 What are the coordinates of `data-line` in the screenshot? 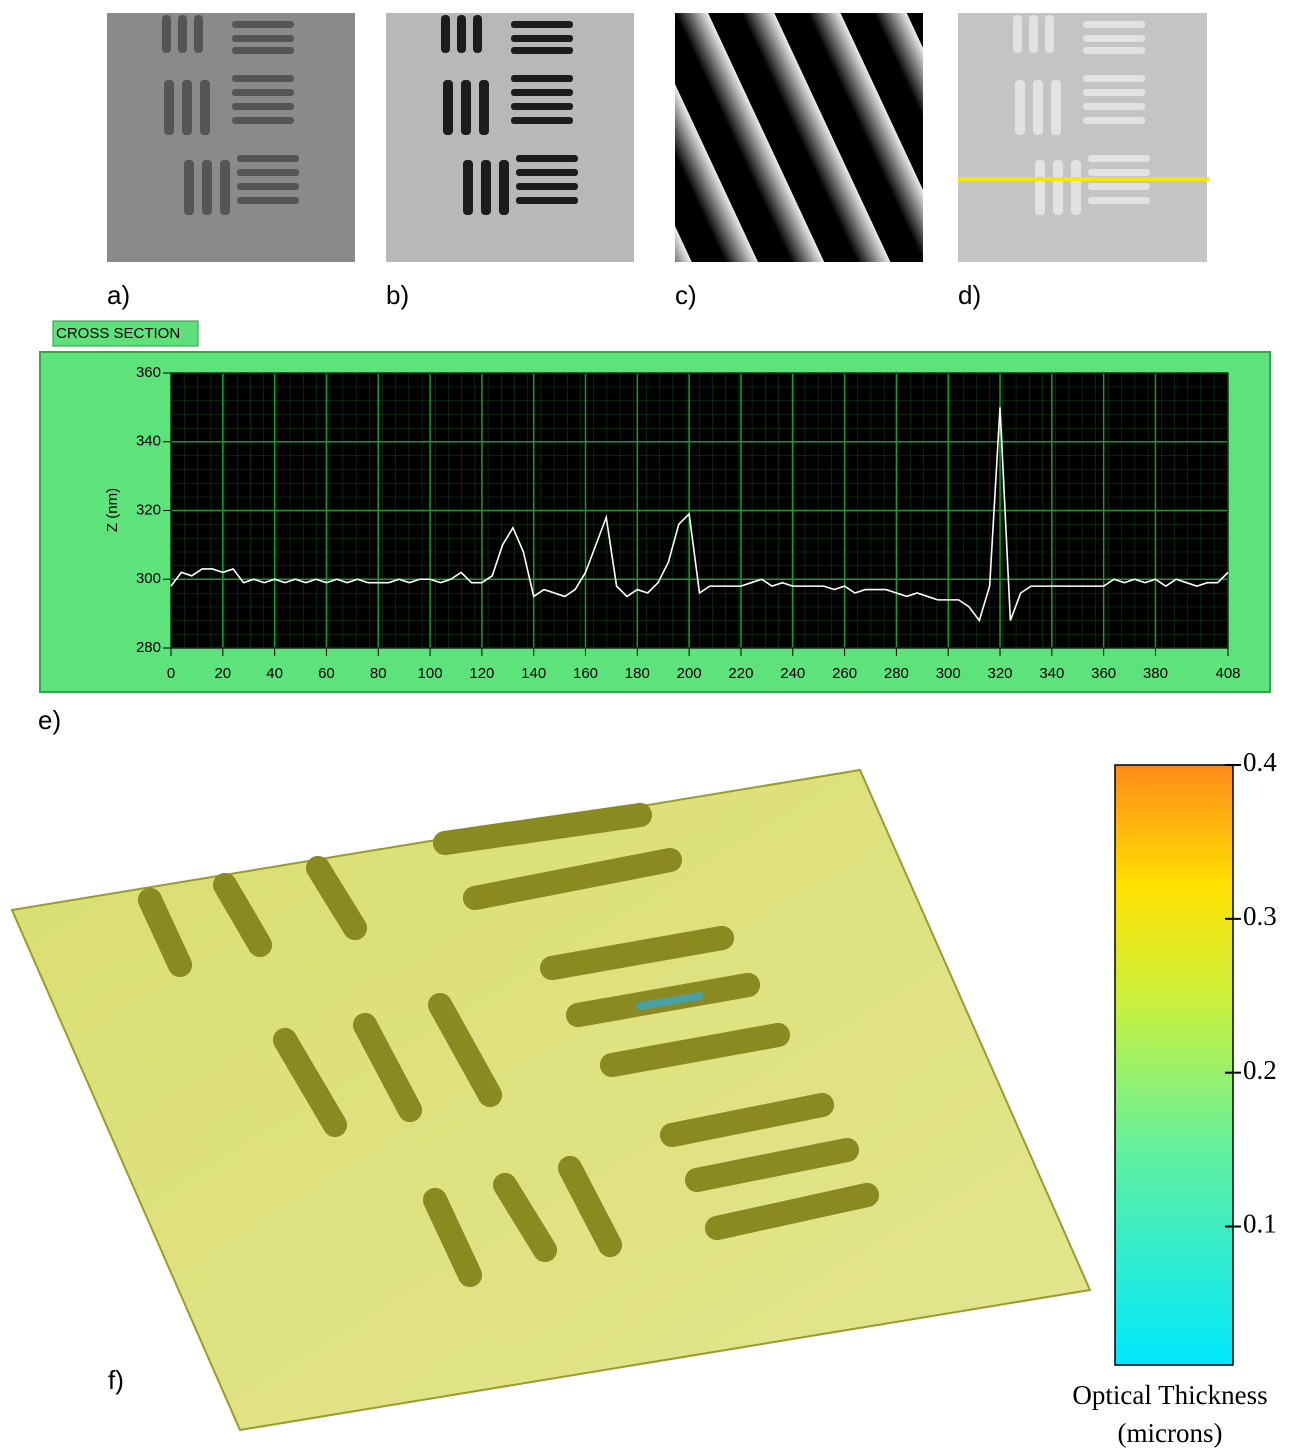 It's located at (699, 515).